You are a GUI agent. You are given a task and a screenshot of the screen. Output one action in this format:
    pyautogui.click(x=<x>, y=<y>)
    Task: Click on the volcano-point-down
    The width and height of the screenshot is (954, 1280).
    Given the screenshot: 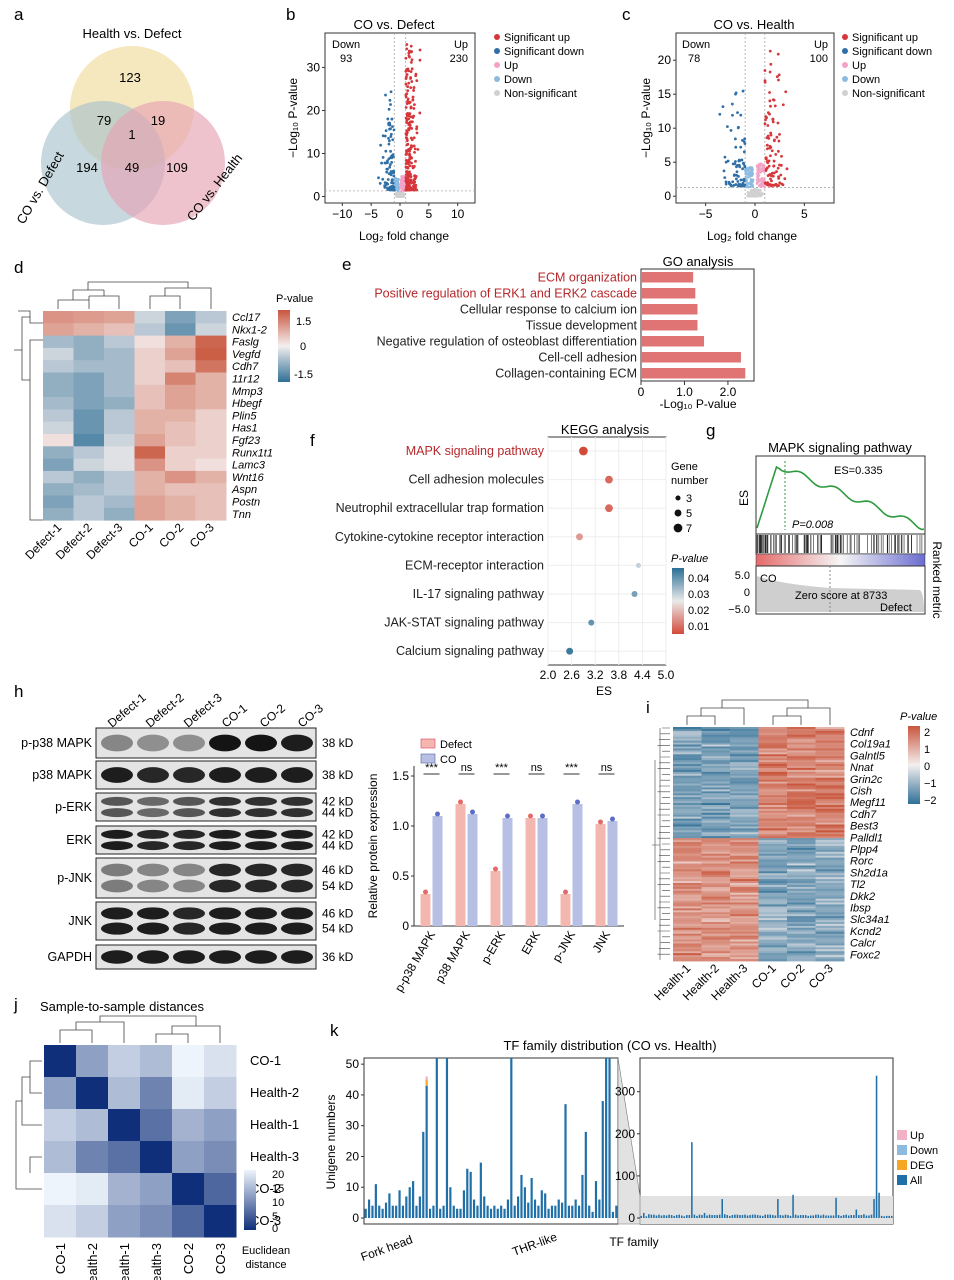 What is the action you would take?
    pyautogui.click(x=749, y=172)
    